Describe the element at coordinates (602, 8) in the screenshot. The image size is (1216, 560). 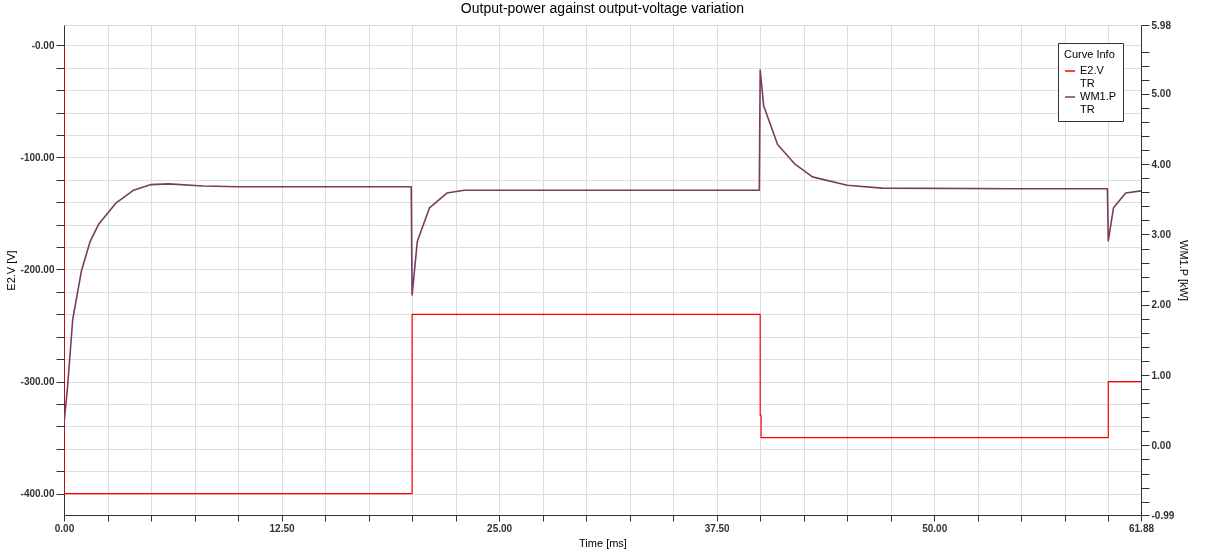
I see `chart-title: Output-power against output-voltage variation` at that location.